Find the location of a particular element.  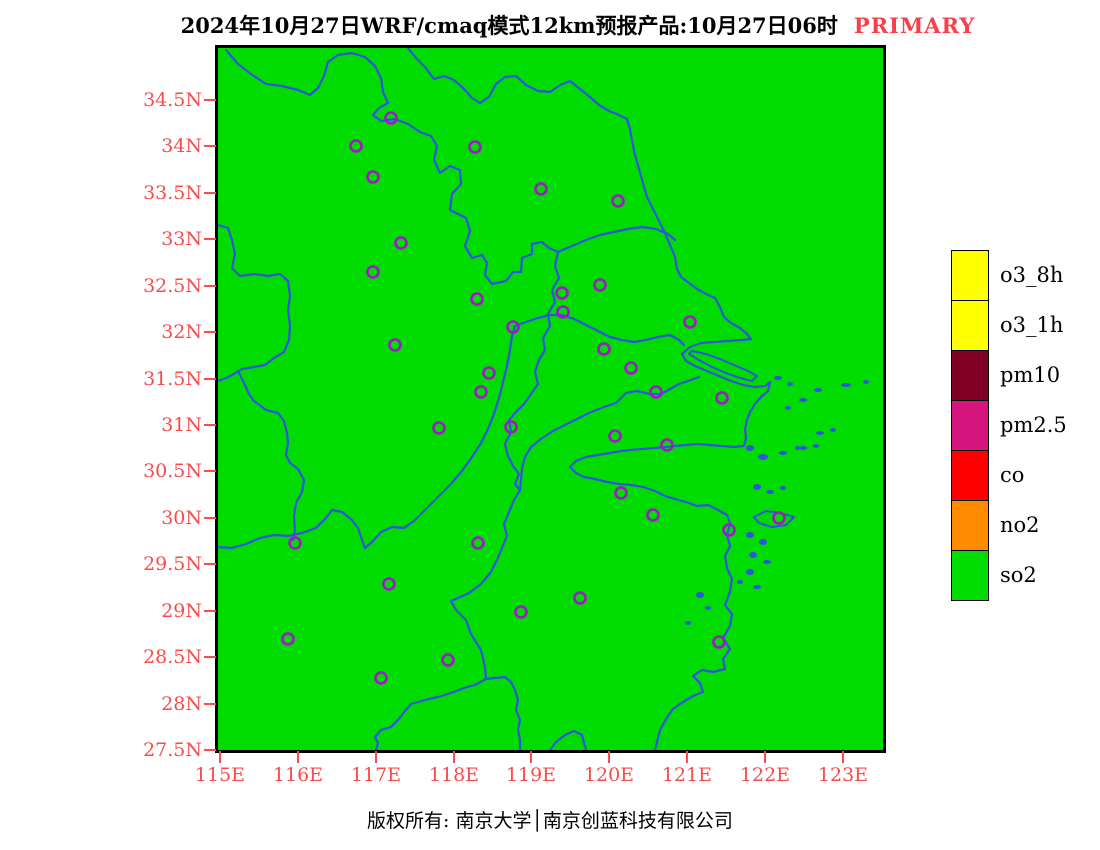

legend-label-so2: so2 is located at coordinates (1018, 575).